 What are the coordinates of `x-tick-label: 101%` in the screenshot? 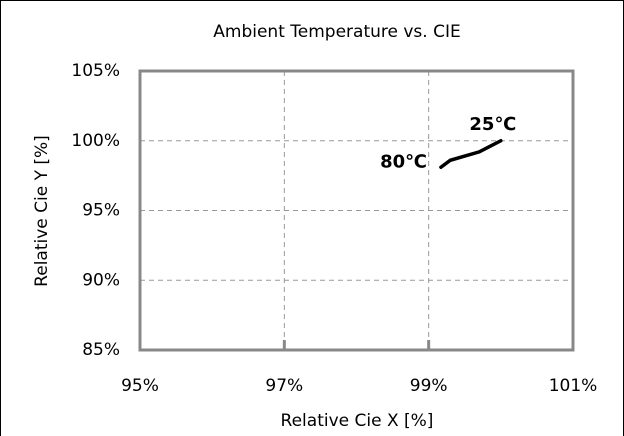 It's located at (573, 386).